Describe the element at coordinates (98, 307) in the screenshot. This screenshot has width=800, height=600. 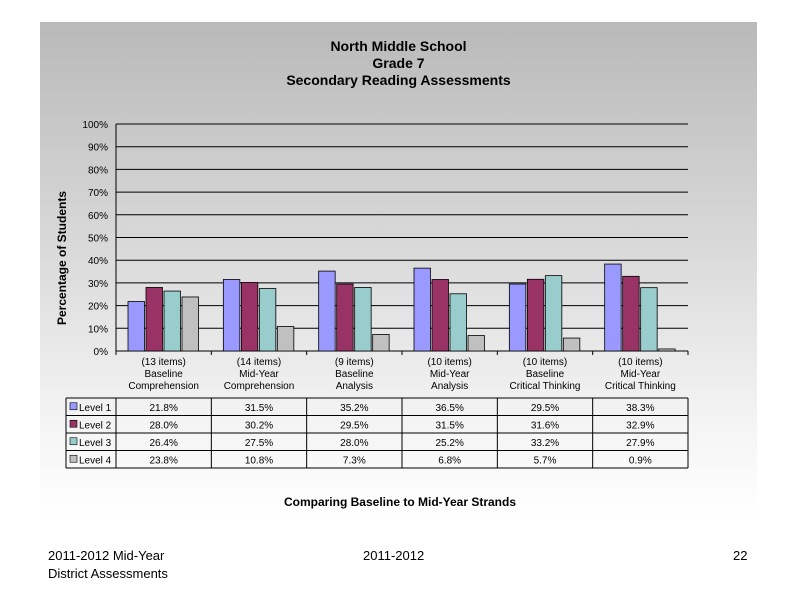
I see `y-tick-label: 20%` at that location.